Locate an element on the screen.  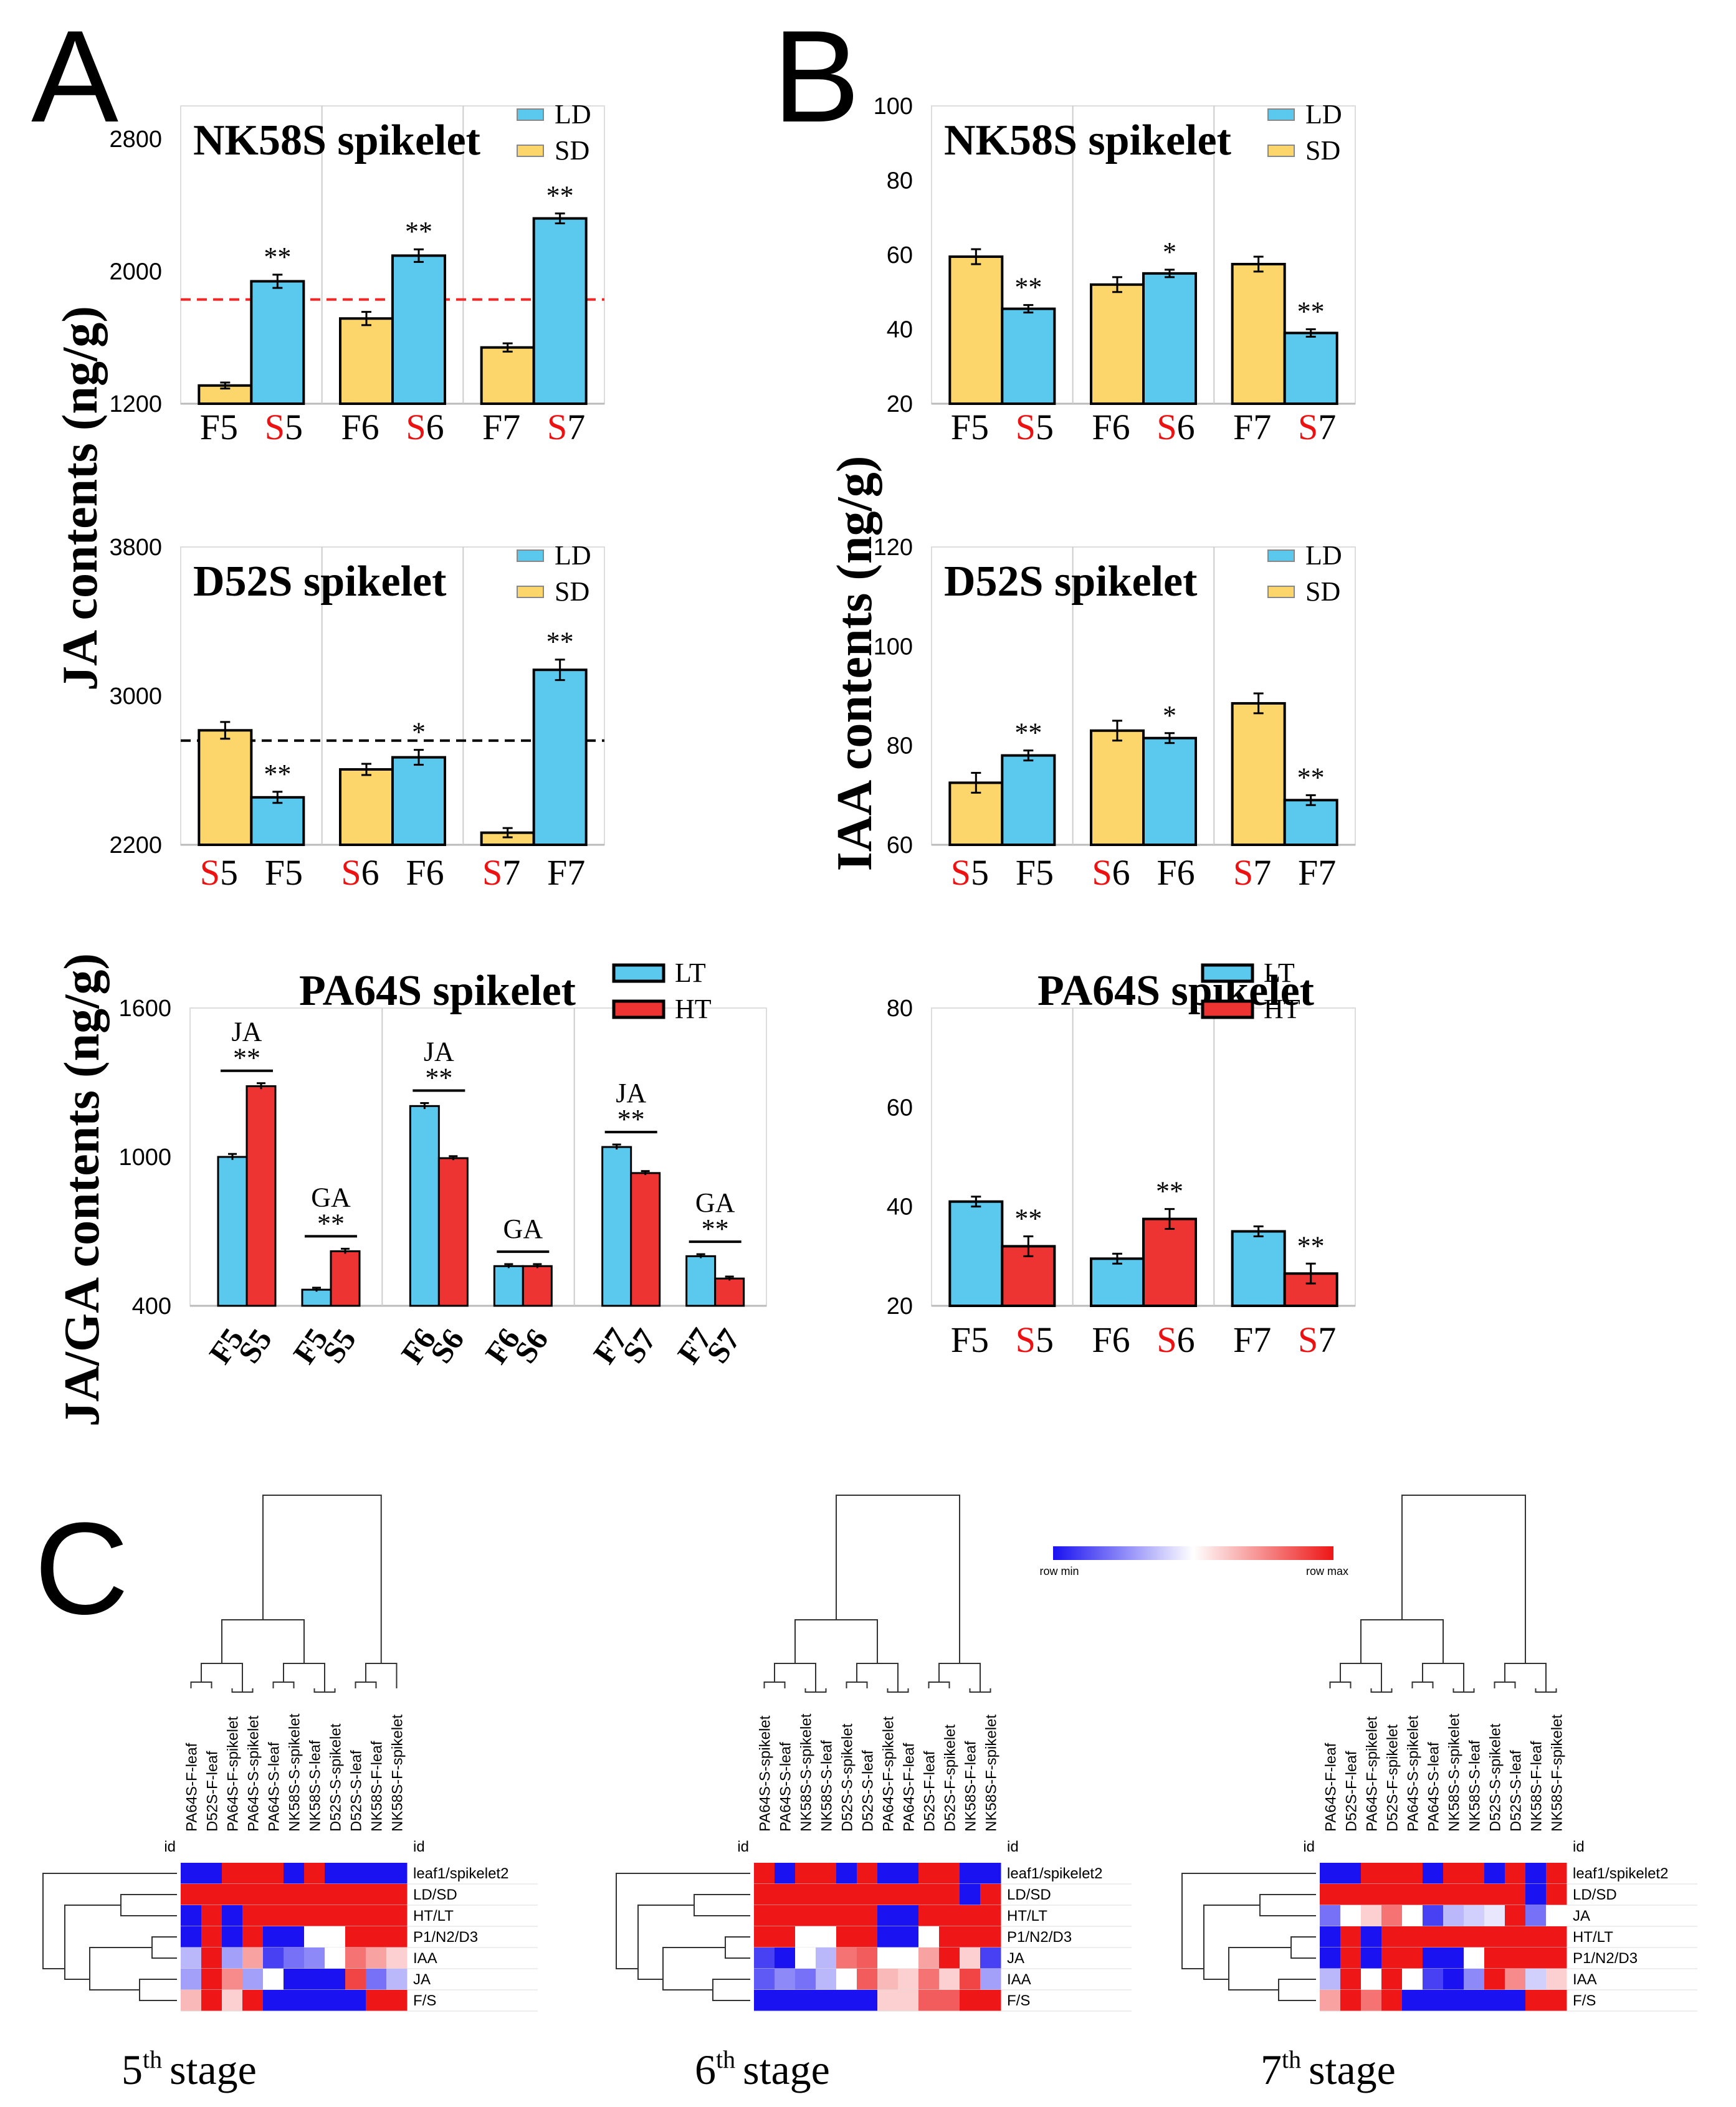
column-label: D52S-S-leaf is located at coordinates (356, 1791).